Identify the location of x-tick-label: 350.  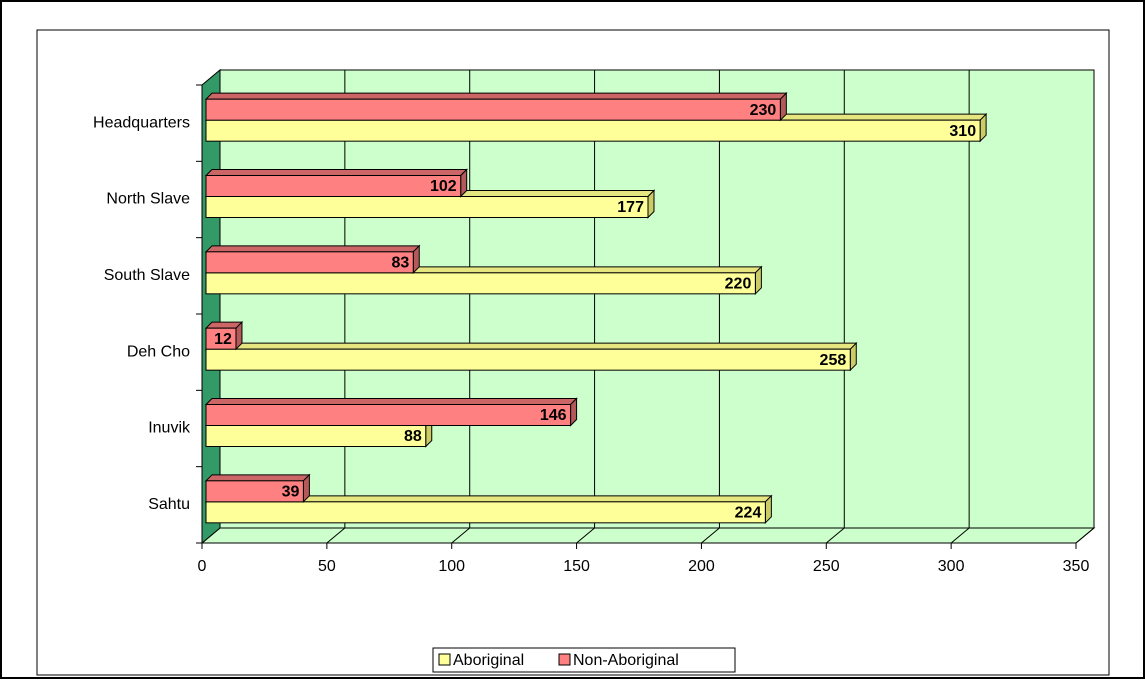
(1076, 566).